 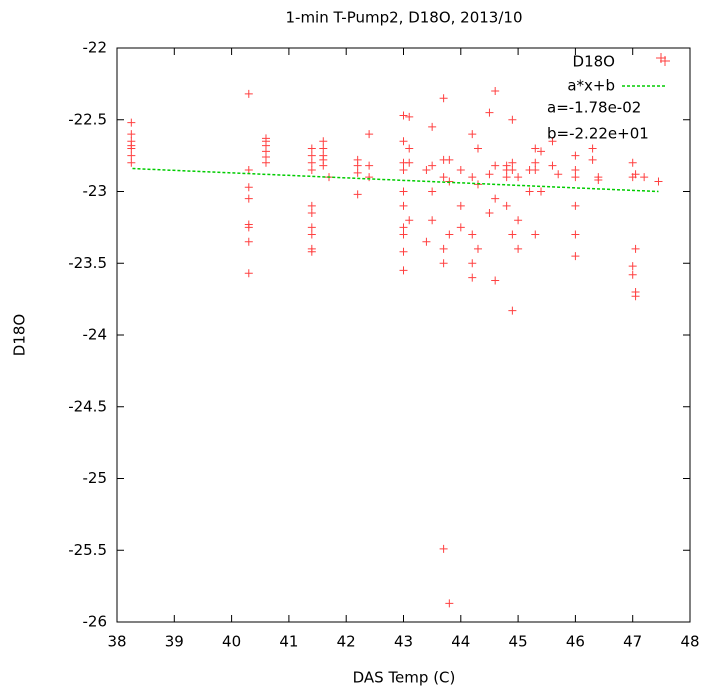 What do you see at coordinates (288, 642) in the screenshot?
I see `x-tick-label: 41` at bounding box center [288, 642].